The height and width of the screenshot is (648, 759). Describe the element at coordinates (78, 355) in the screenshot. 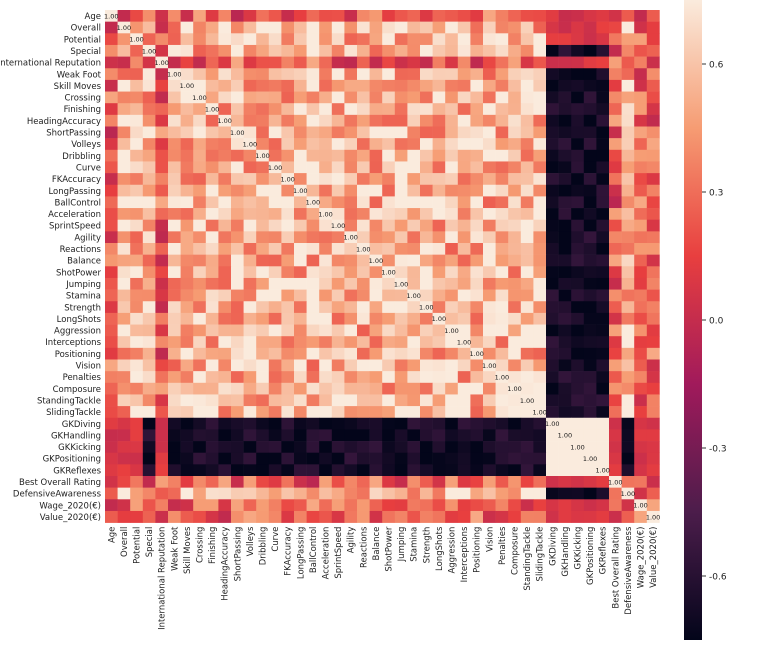

I see `row-tick-label: Positioning` at that location.